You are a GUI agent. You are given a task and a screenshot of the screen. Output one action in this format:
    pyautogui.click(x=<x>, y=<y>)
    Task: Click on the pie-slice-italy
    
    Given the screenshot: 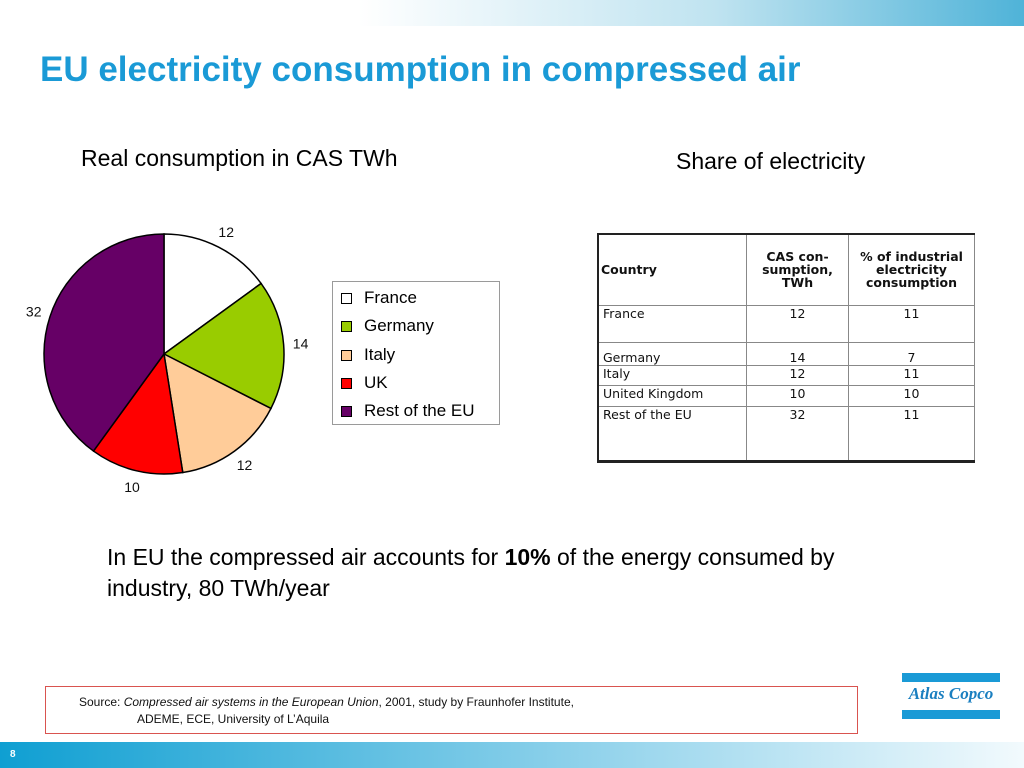 What is the action you would take?
    pyautogui.click(x=217, y=413)
    